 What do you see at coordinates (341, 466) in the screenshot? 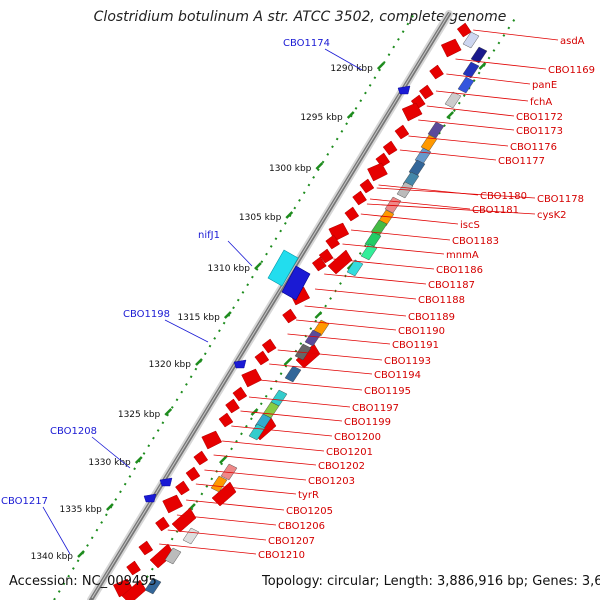
I see `reverse-gene-label: CBO1202` at bounding box center [341, 466].